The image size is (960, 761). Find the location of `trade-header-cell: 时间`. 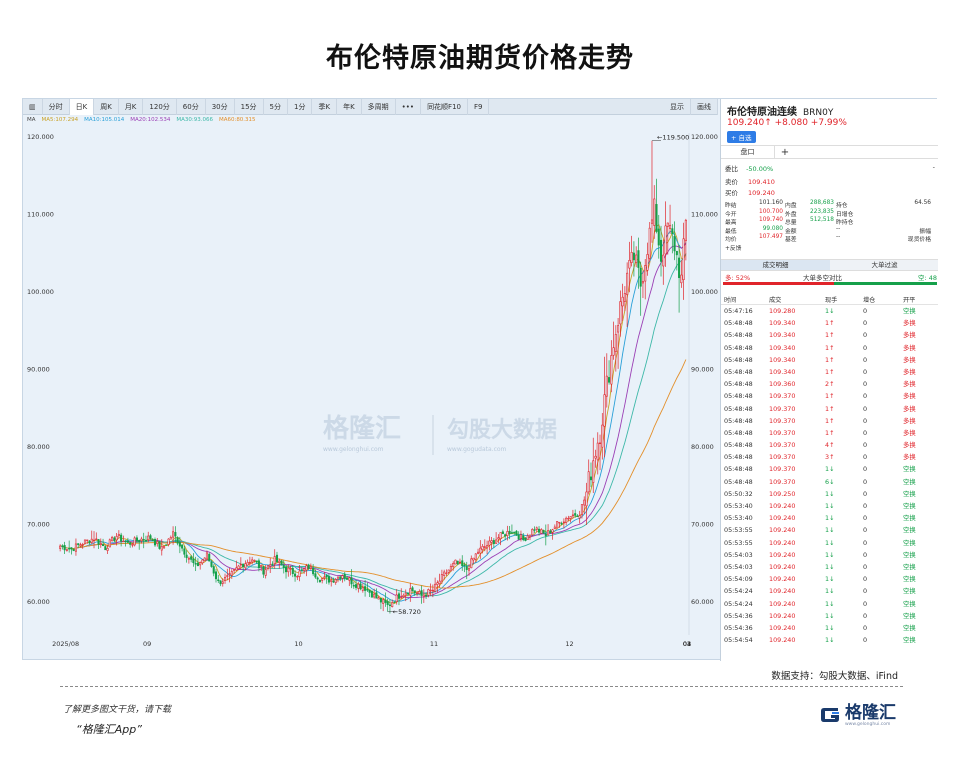

trade-header-cell: 时间 is located at coordinates (730, 300).